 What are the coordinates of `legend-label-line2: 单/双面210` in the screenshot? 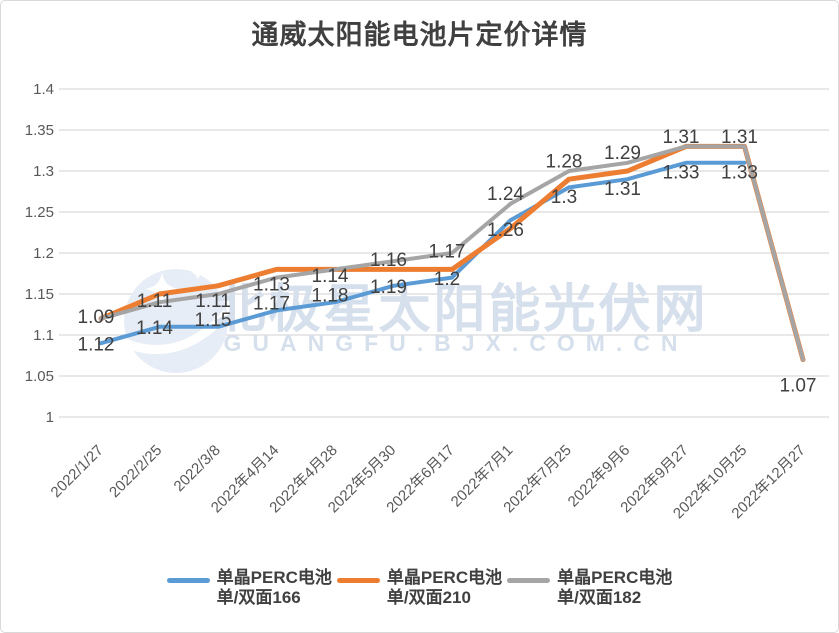 It's located at (428, 597).